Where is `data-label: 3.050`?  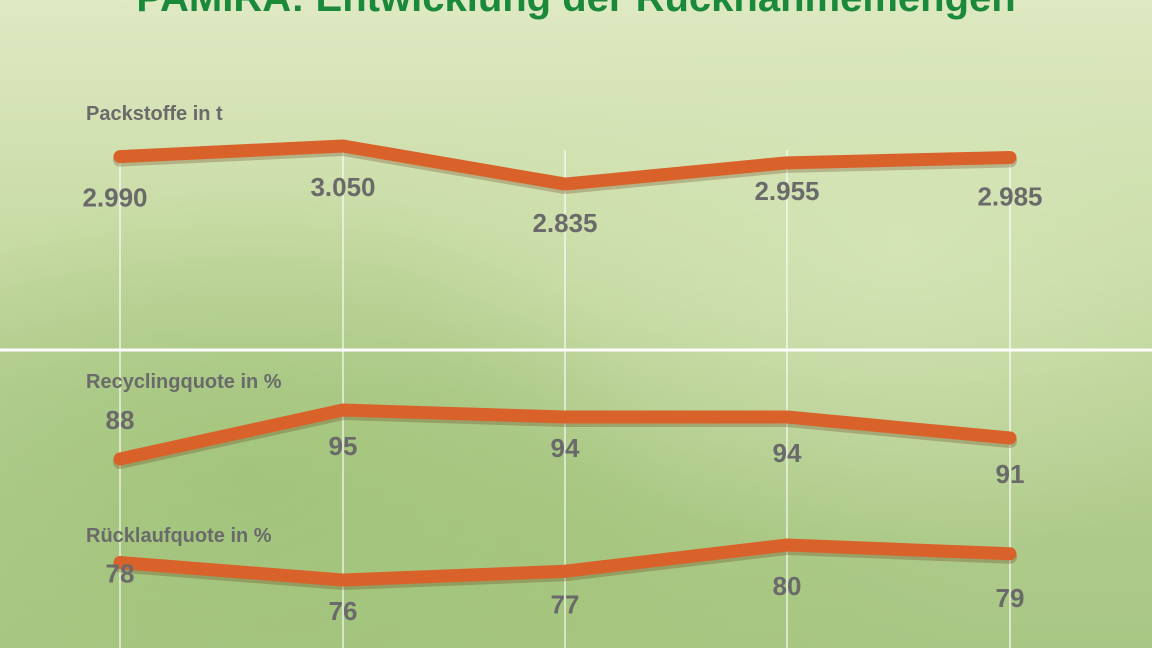
data-label: 3.050 is located at coordinates (342, 187).